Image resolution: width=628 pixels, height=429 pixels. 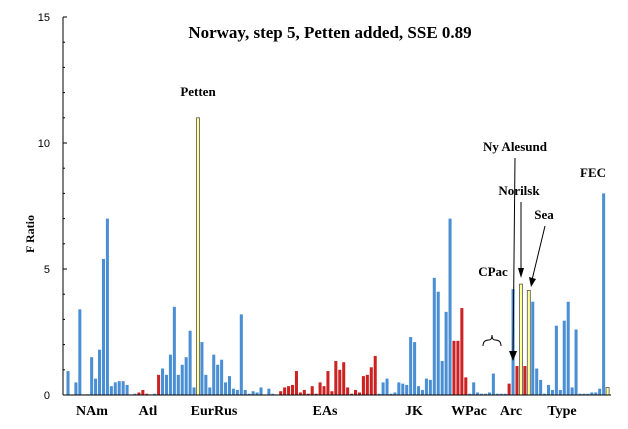 I want to click on group-label: Atl, so click(x=148, y=411).